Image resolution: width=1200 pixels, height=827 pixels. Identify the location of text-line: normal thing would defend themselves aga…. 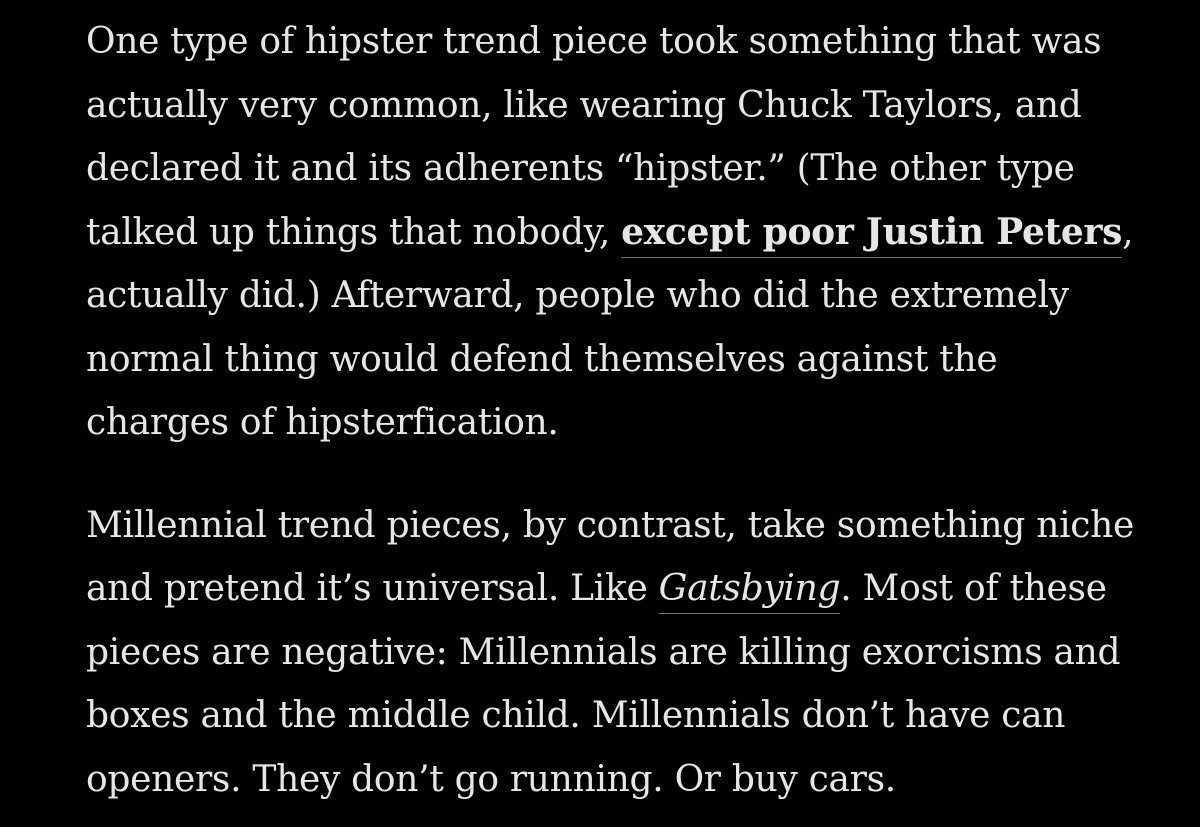
(542, 359).